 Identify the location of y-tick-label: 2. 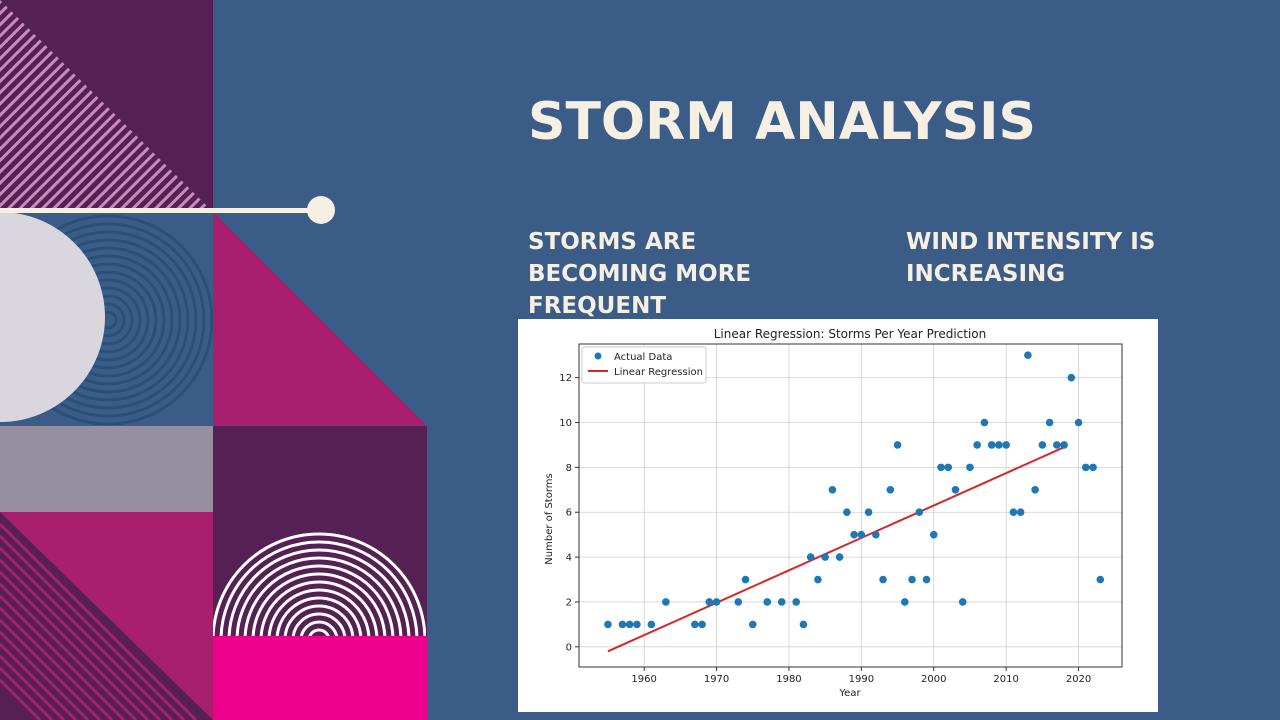
(569, 602).